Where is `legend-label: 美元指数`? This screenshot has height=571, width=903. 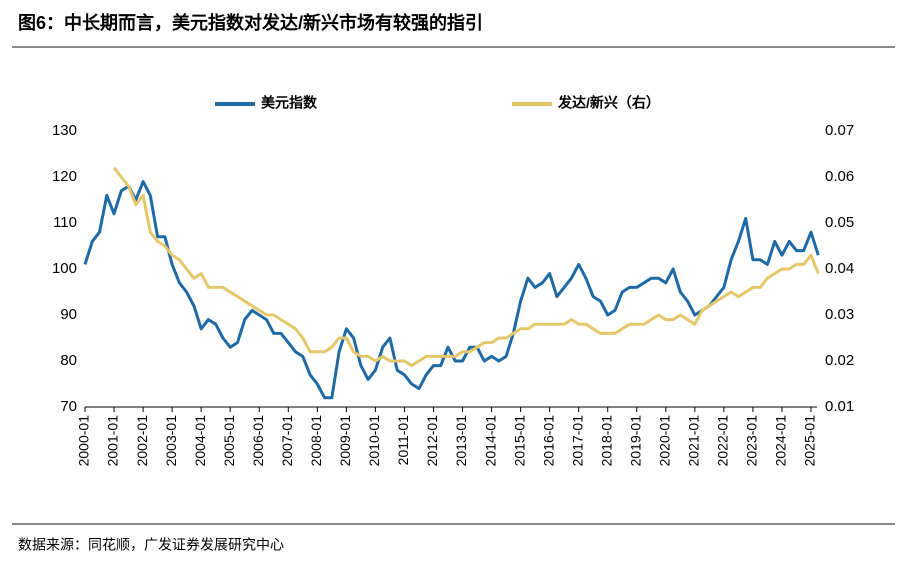 legend-label: 美元指数 is located at coordinates (289, 103).